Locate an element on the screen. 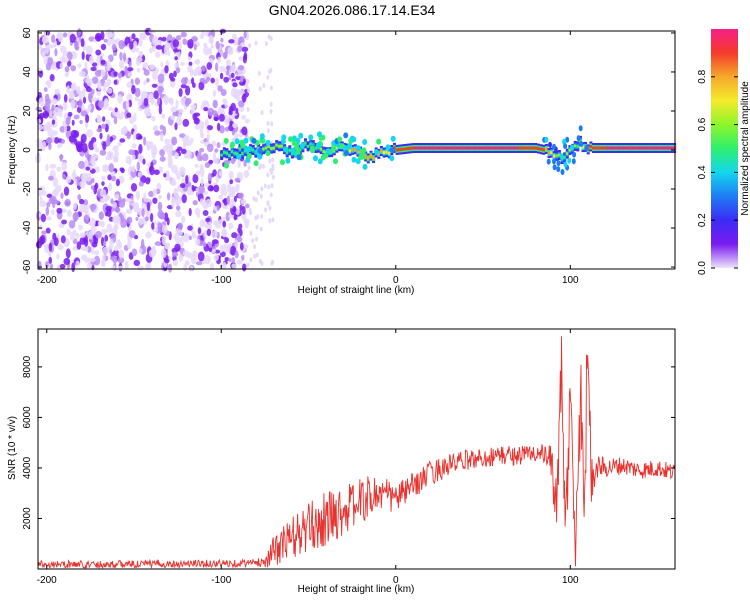  y-tick-label: 0 is located at coordinates (27, 150).